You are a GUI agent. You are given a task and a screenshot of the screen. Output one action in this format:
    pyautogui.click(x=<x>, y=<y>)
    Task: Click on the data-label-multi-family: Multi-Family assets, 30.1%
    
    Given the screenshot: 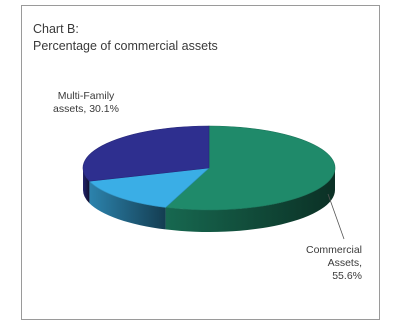 What is the action you would take?
    pyautogui.click(x=86, y=103)
    